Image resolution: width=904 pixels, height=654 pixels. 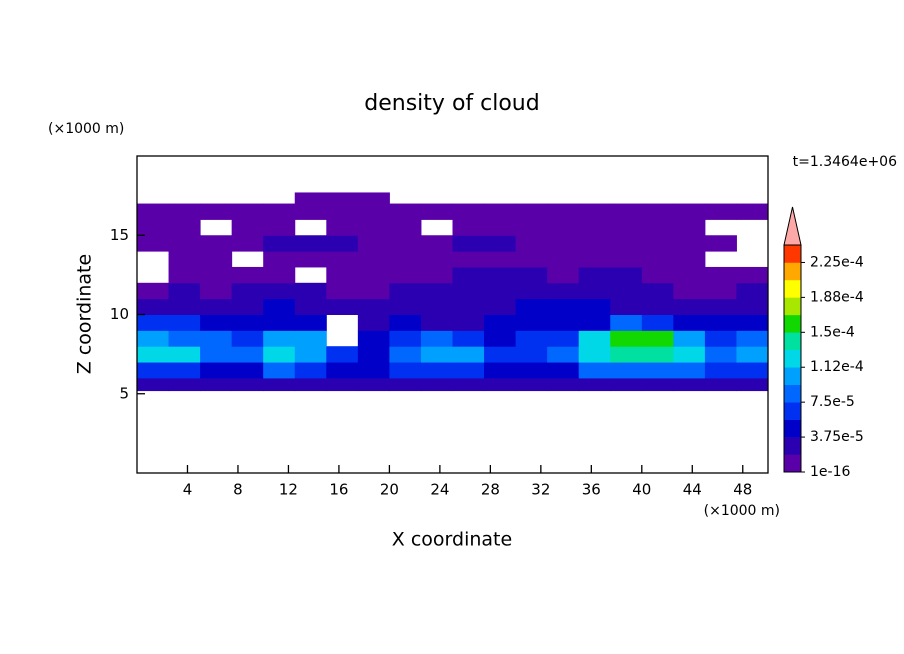 What do you see at coordinates (338, 490) in the screenshot?
I see `x-tick-label: 16` at bounding box center [338, 490].